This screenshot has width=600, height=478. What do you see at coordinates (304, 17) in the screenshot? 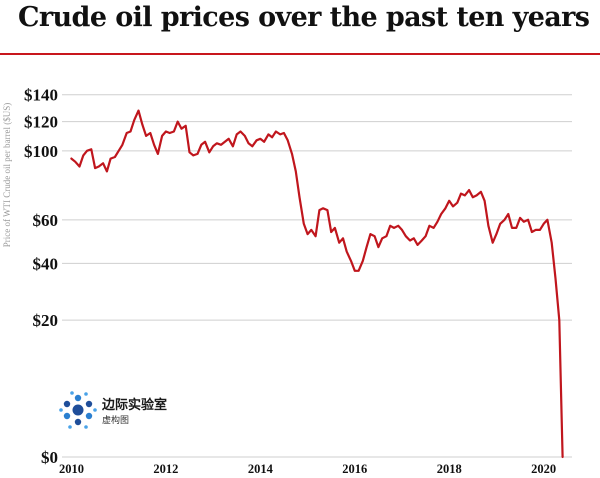
I see `page-title: Crude oil prices over the past ten years` at bounding box center [304, 17].